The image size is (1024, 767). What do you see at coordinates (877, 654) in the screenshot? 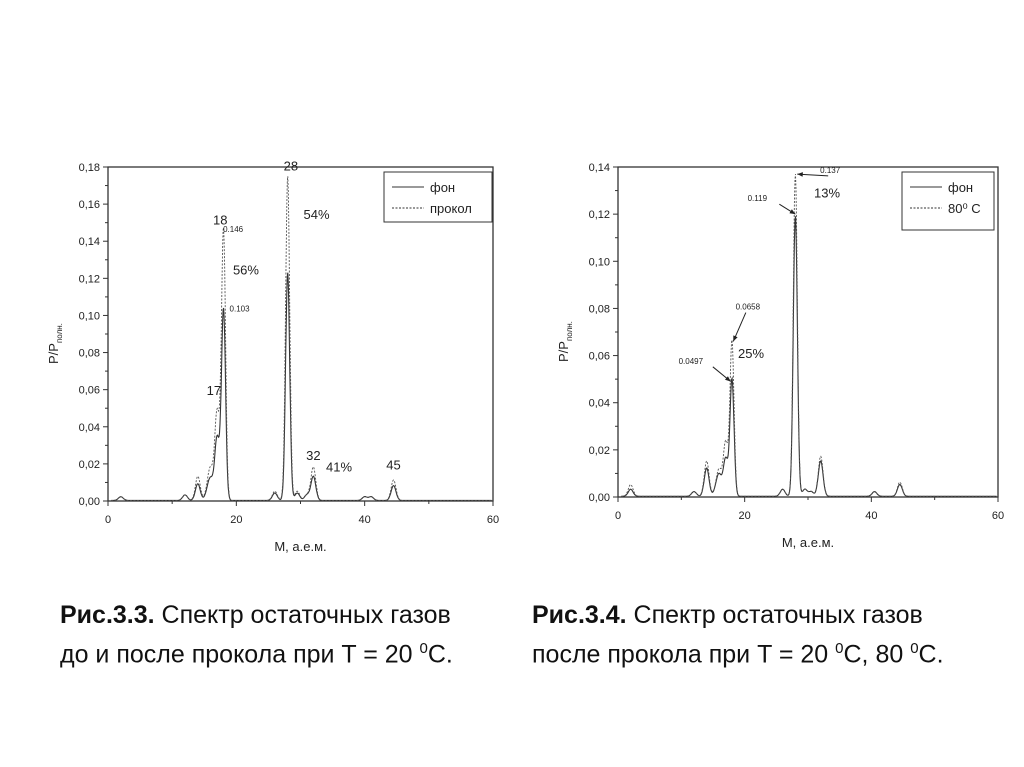
I see `caption-text: C, 80` at bounding box center [877, 654].